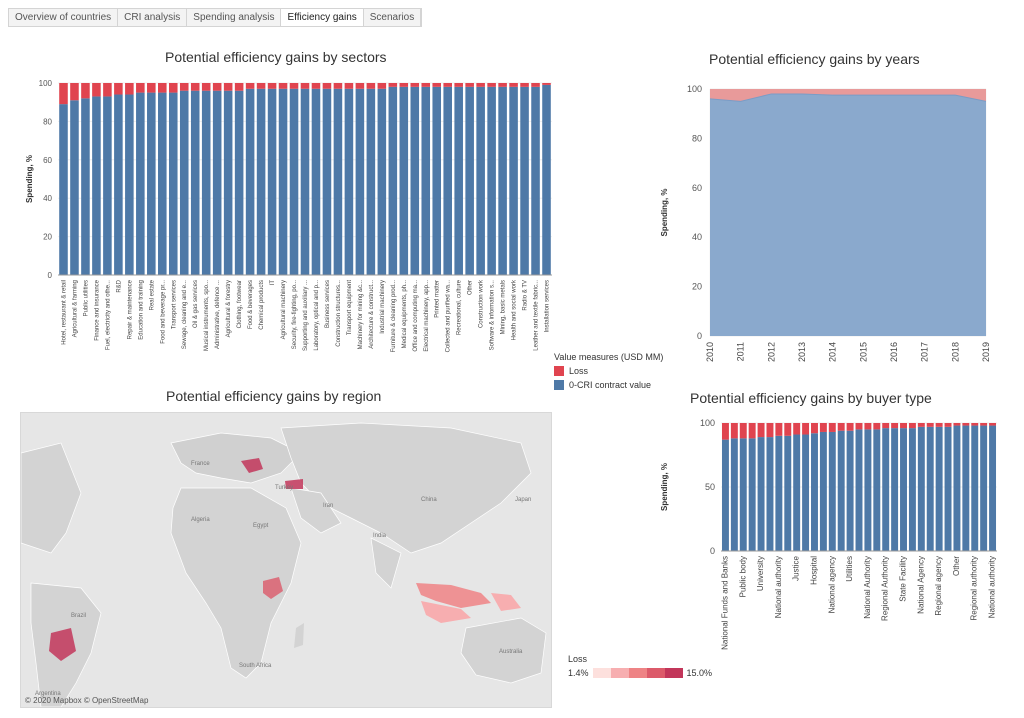  I want to click on region-map-title: Potential efficiency gains by region, so click(274, 396).